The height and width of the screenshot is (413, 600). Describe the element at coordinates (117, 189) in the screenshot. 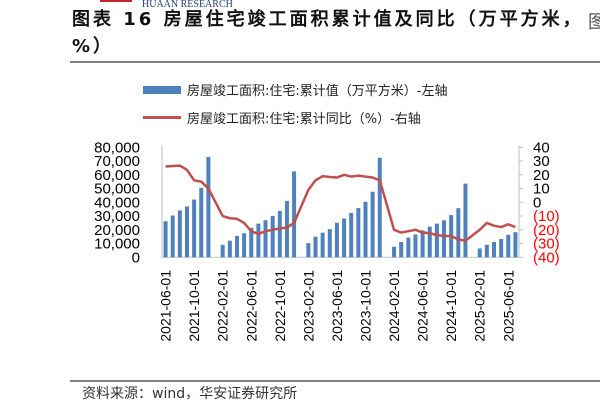

I see `left-tick-label: 50,000` at that location.